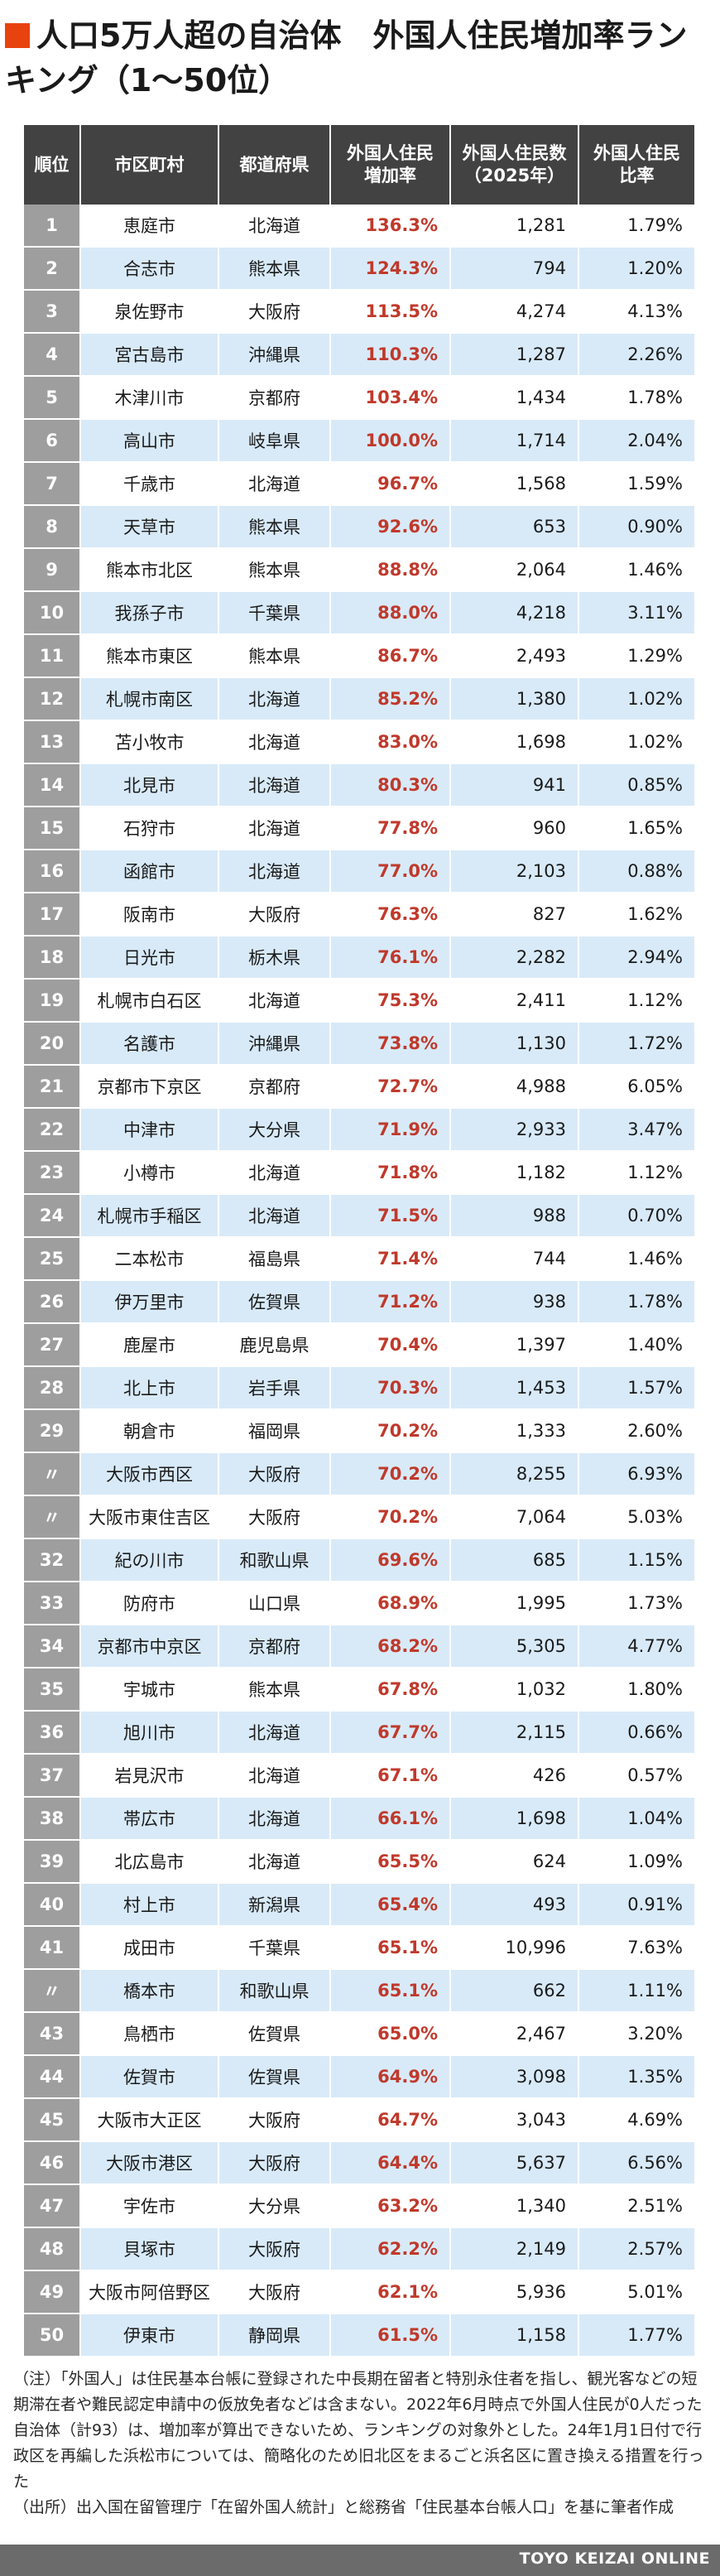 This screenshot has height=2576, width=720. What do you see at coordinates (149, 1087) in the screenshot?
I see `municipality-cell: 京都市下京区` at bounding box center [149, 1087].